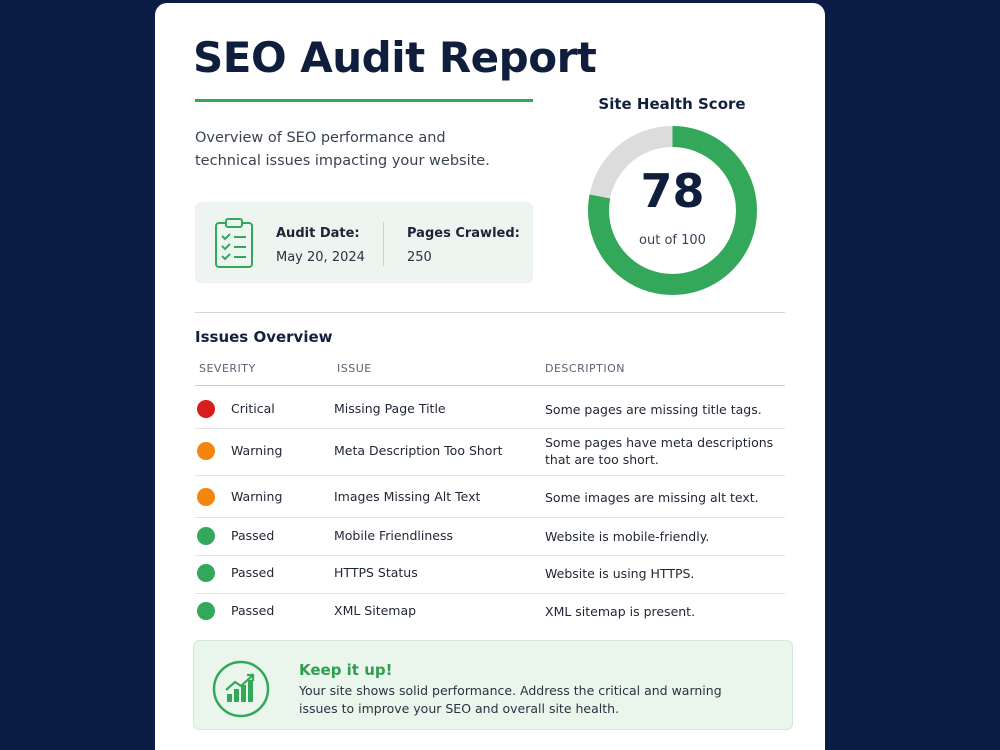  I want to click on description: Website is mobile-friendly., so click(627, 536).